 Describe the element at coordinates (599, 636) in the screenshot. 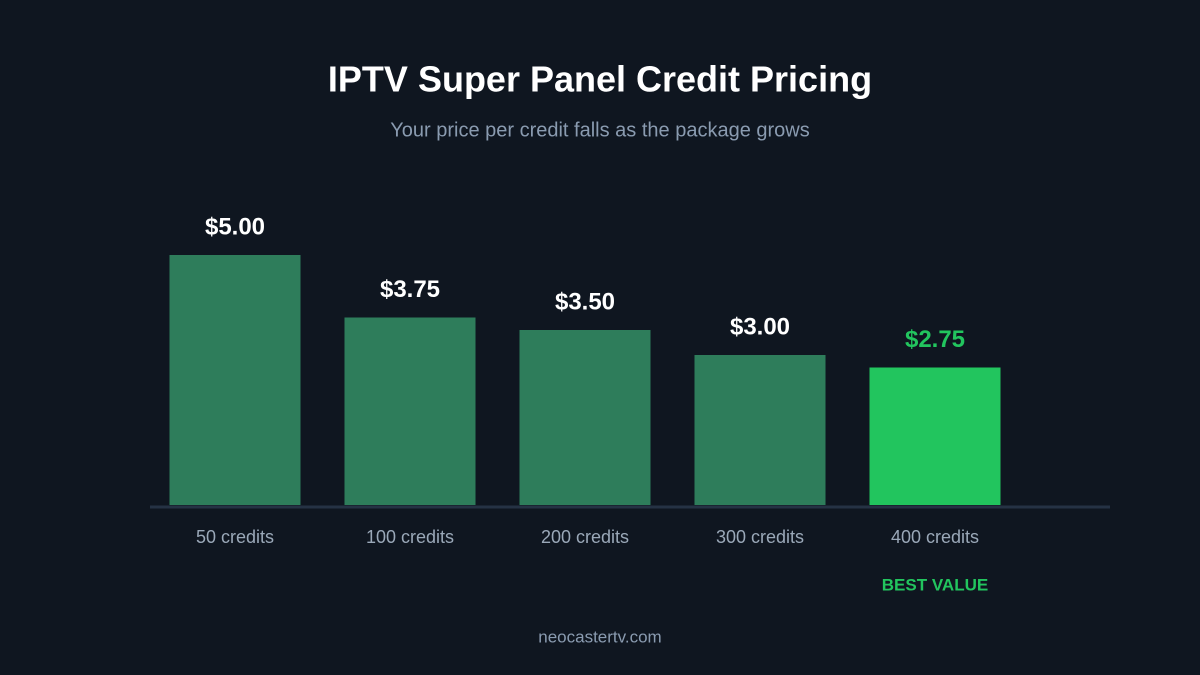

I see `footer: neocastertv.com` at that location.